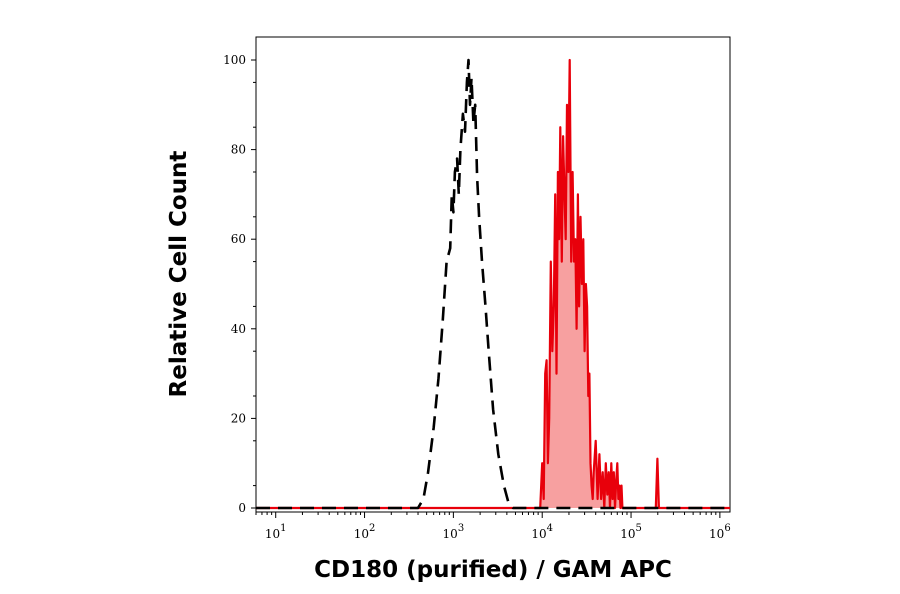 The height and width of the screenshot is (594, 900). What do you see at coordinates (631, 532) in the screenshot?
I see `x-tick-label: 10⁵` at bounding box center [631, 532].